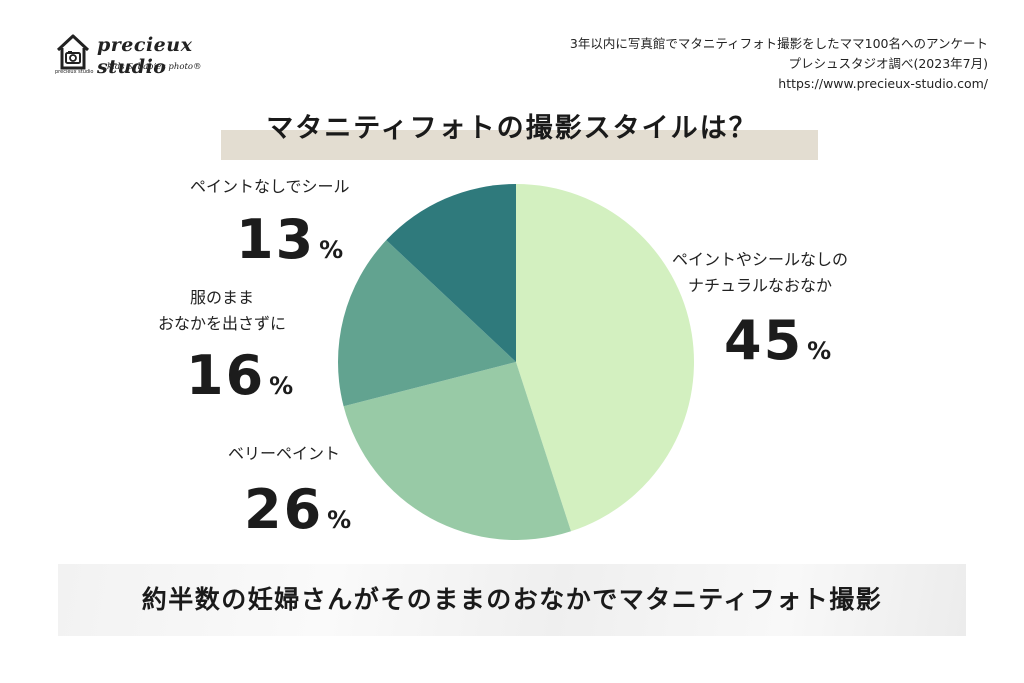 Image resolution: width=1024 pixels, height=683 pixels. What do you see at coordinates (605, 358) in the screenshot?
I see `pie-slice-natural` at bounding box center [605, 358].